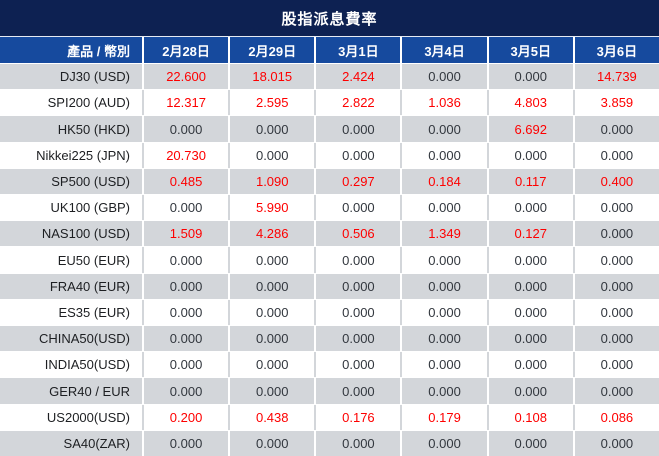  What do you see at coordinates (185, 155) in the screenshot?
I see `value-cell: 20.730` at bounding box center [185, 155].